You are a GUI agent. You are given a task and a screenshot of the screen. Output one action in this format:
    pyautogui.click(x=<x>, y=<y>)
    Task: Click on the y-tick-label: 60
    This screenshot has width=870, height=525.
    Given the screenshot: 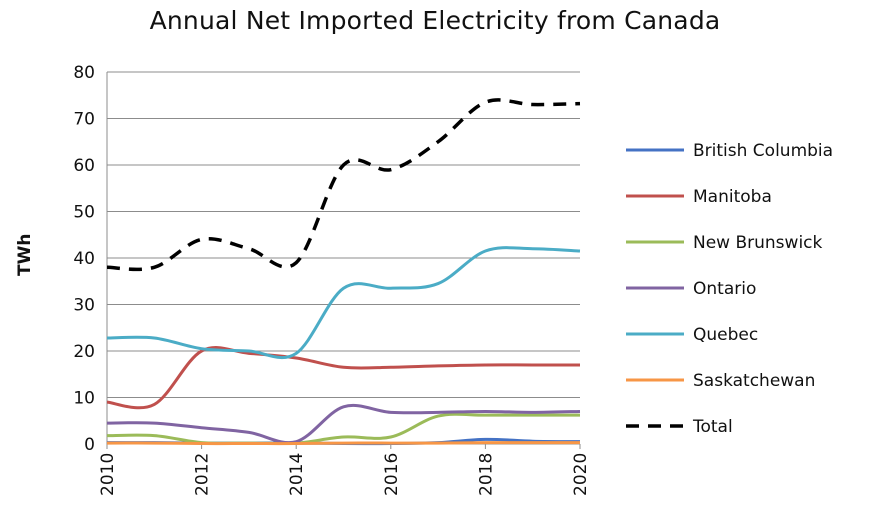 What is the action you would take?
    pyautogui.click(x=84, y=166)
    